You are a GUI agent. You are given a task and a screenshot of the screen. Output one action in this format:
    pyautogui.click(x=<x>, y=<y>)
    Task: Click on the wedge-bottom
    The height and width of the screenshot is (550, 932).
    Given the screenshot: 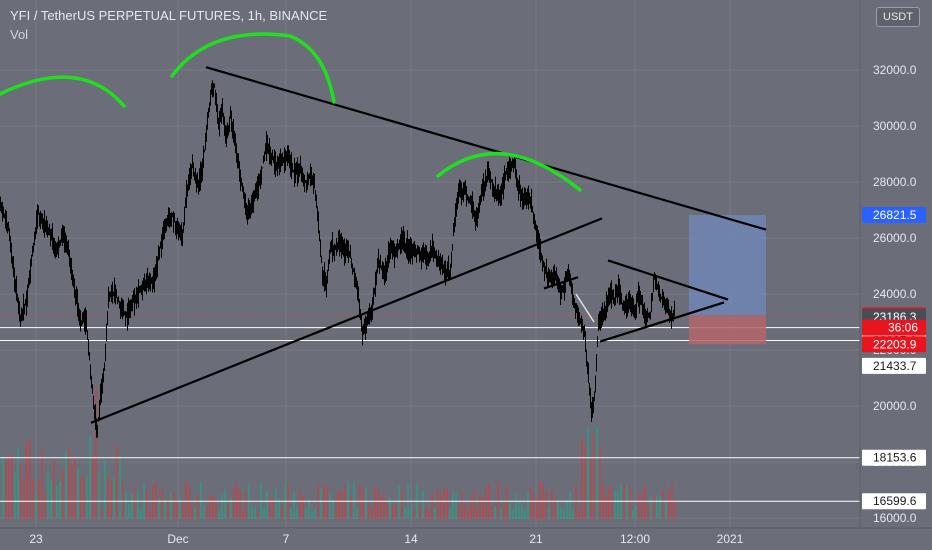 What is the action you would take?
    pyautogui.click(x=662, y=322)
    